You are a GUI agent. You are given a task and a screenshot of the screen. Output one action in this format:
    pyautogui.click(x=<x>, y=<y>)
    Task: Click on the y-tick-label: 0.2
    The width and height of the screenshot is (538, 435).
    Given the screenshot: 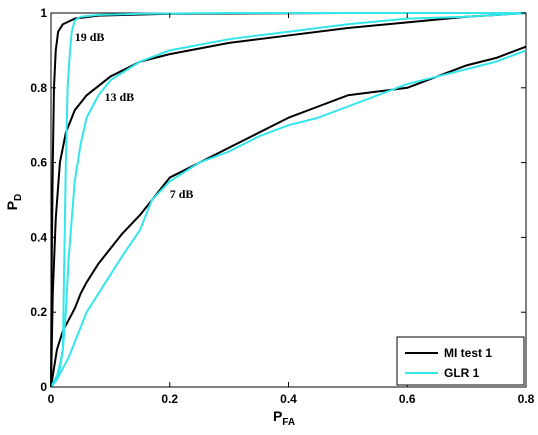 What is the action you would take?
    pyautogui.click(x=38, y=312)
    